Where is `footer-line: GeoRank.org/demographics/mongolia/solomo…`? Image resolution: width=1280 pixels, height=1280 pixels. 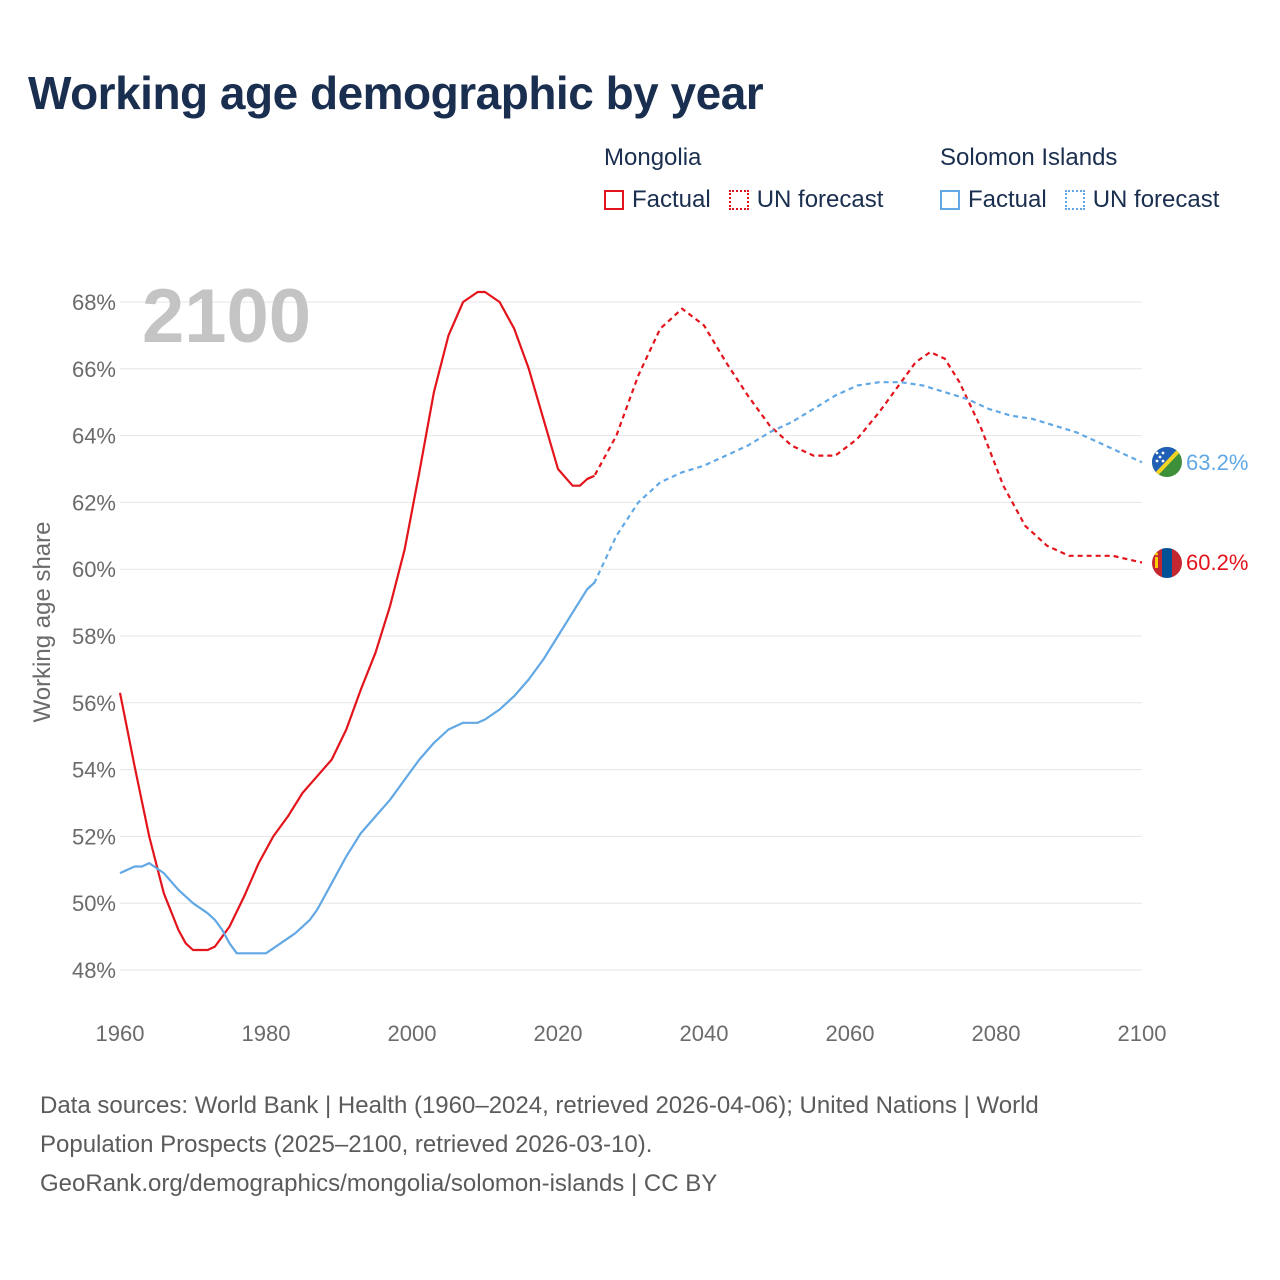 footer-line: GeoRank.org/demographics/mongolia/solomo… is located at coordinates (379, 1183).